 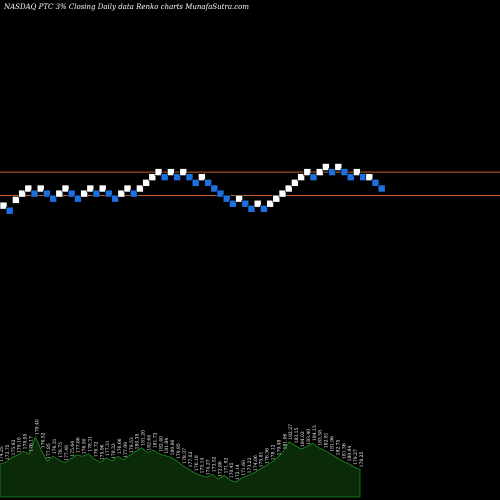 What do you see at coordinates (285, 442) in the screenshot?
I see `volume-label: 181.06` at bounding box center [285, 442].